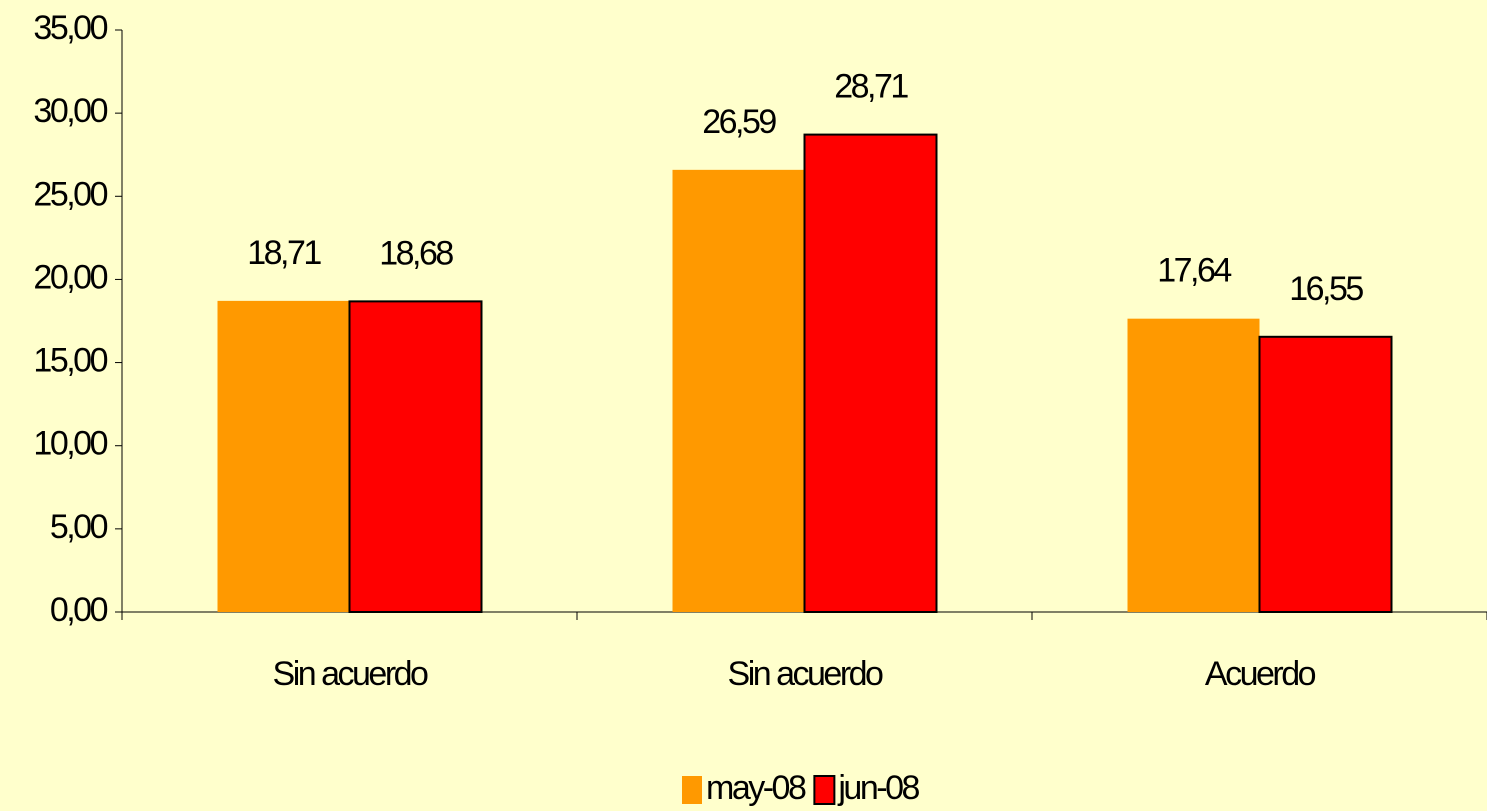 This screenshot has height=811, width=1487. Describe the element at coordinates (739, 122) in the screenshot. I see `data-label: 26,59` at that location.